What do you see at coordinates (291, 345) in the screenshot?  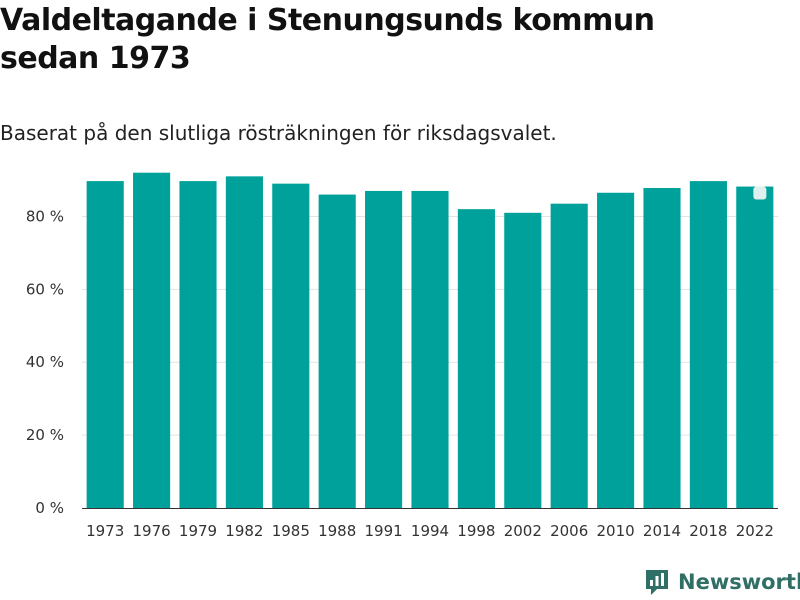 I see `bar-1985` at bounding box center [291, 345].